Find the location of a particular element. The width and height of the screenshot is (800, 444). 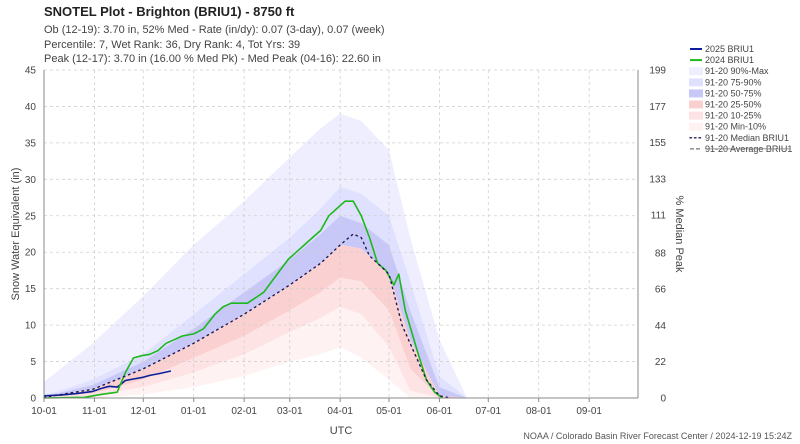

x-tick-label-3: 01-01 is located at coordinates (194, 411).